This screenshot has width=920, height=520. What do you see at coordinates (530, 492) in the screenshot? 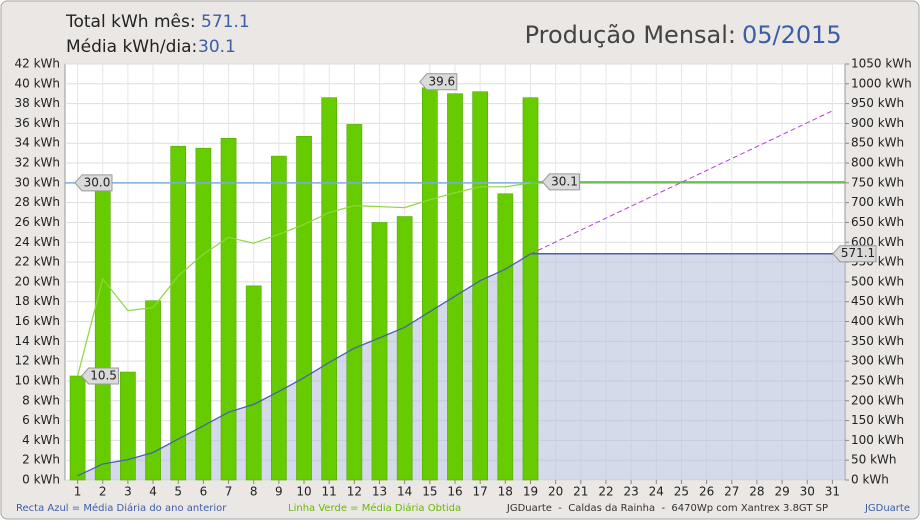
I see `x-tick-label: 19` at bounding box center [530, 492].